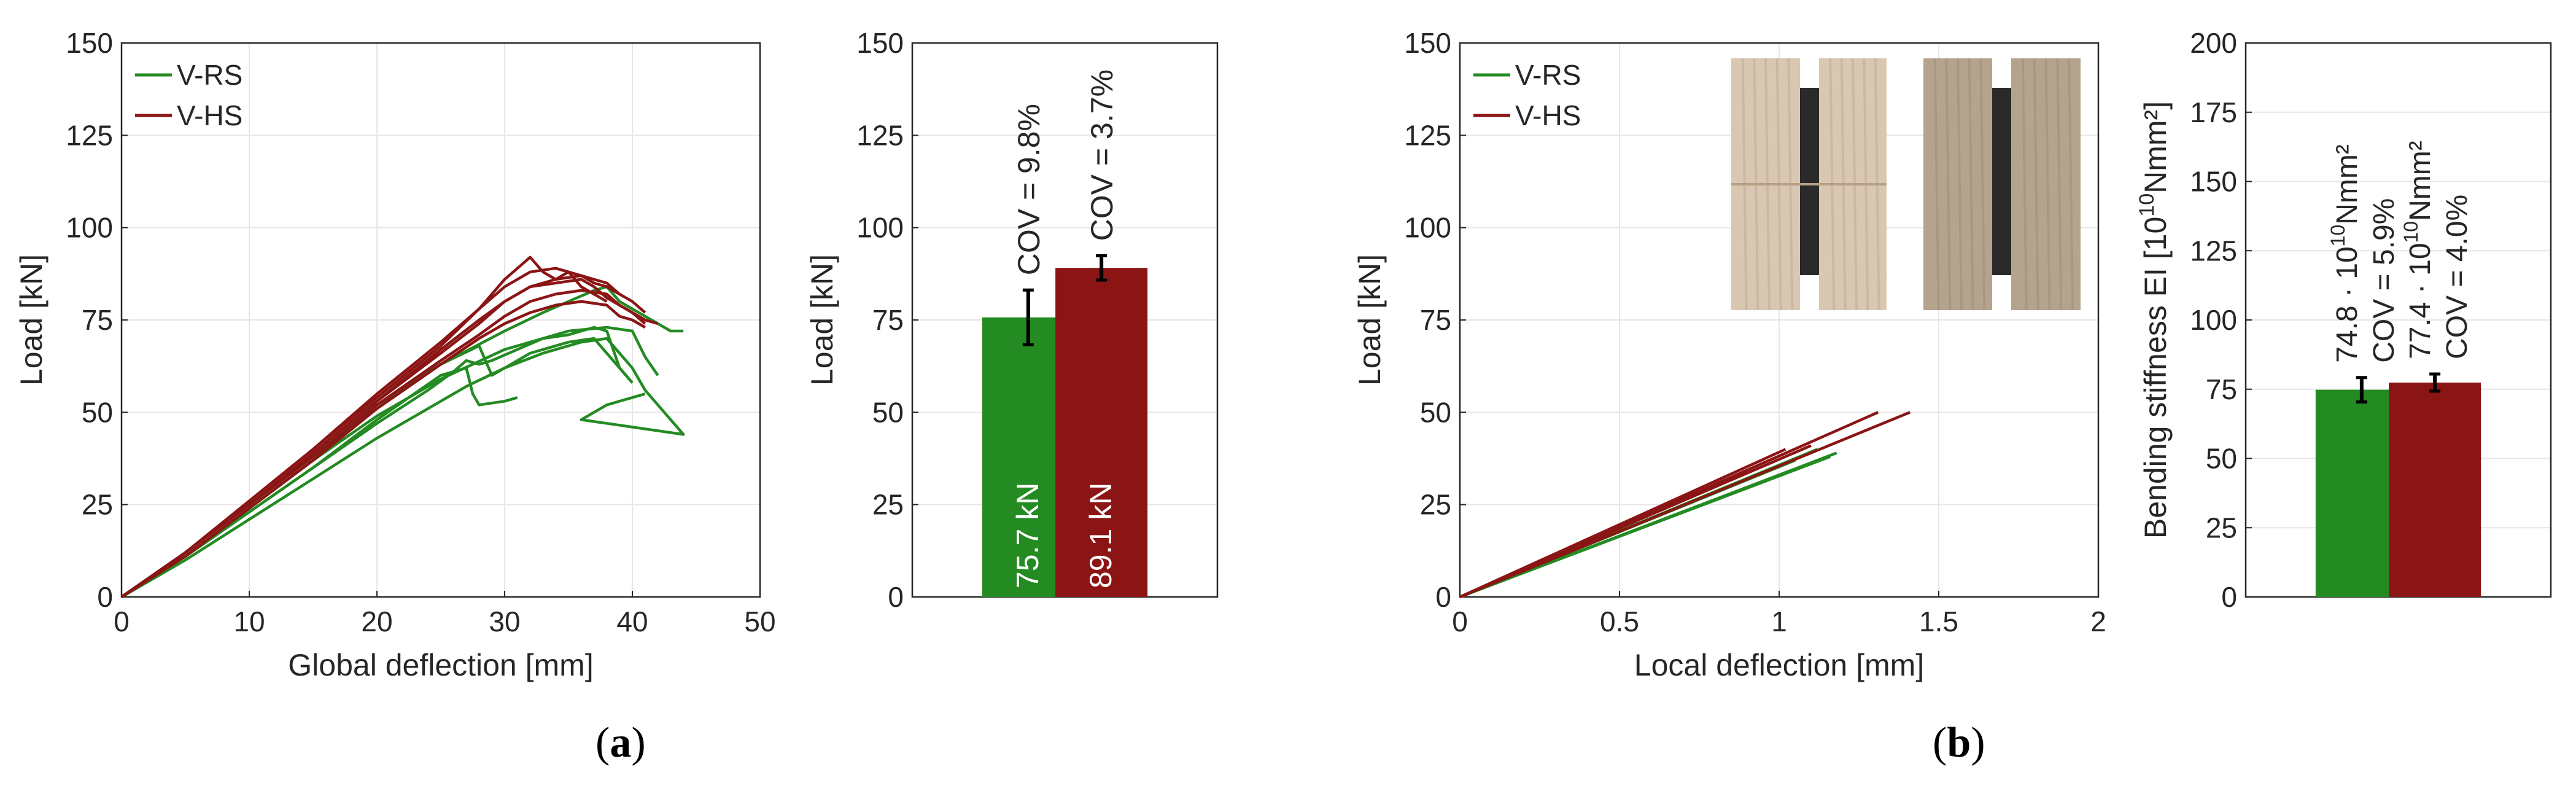 The image size is (2576, 799). Describe the element at coordinates (632, 621) in the screenshot. I see `xtick-label: 40` at that location.